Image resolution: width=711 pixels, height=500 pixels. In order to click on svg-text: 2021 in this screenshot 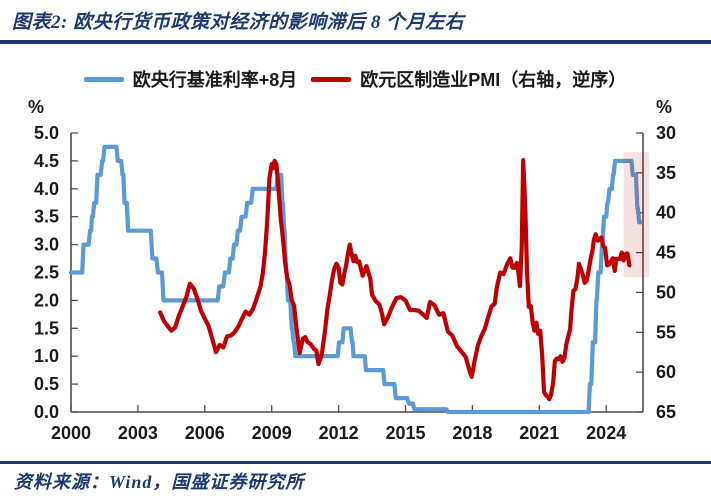, I will do `click(539, 433)`.